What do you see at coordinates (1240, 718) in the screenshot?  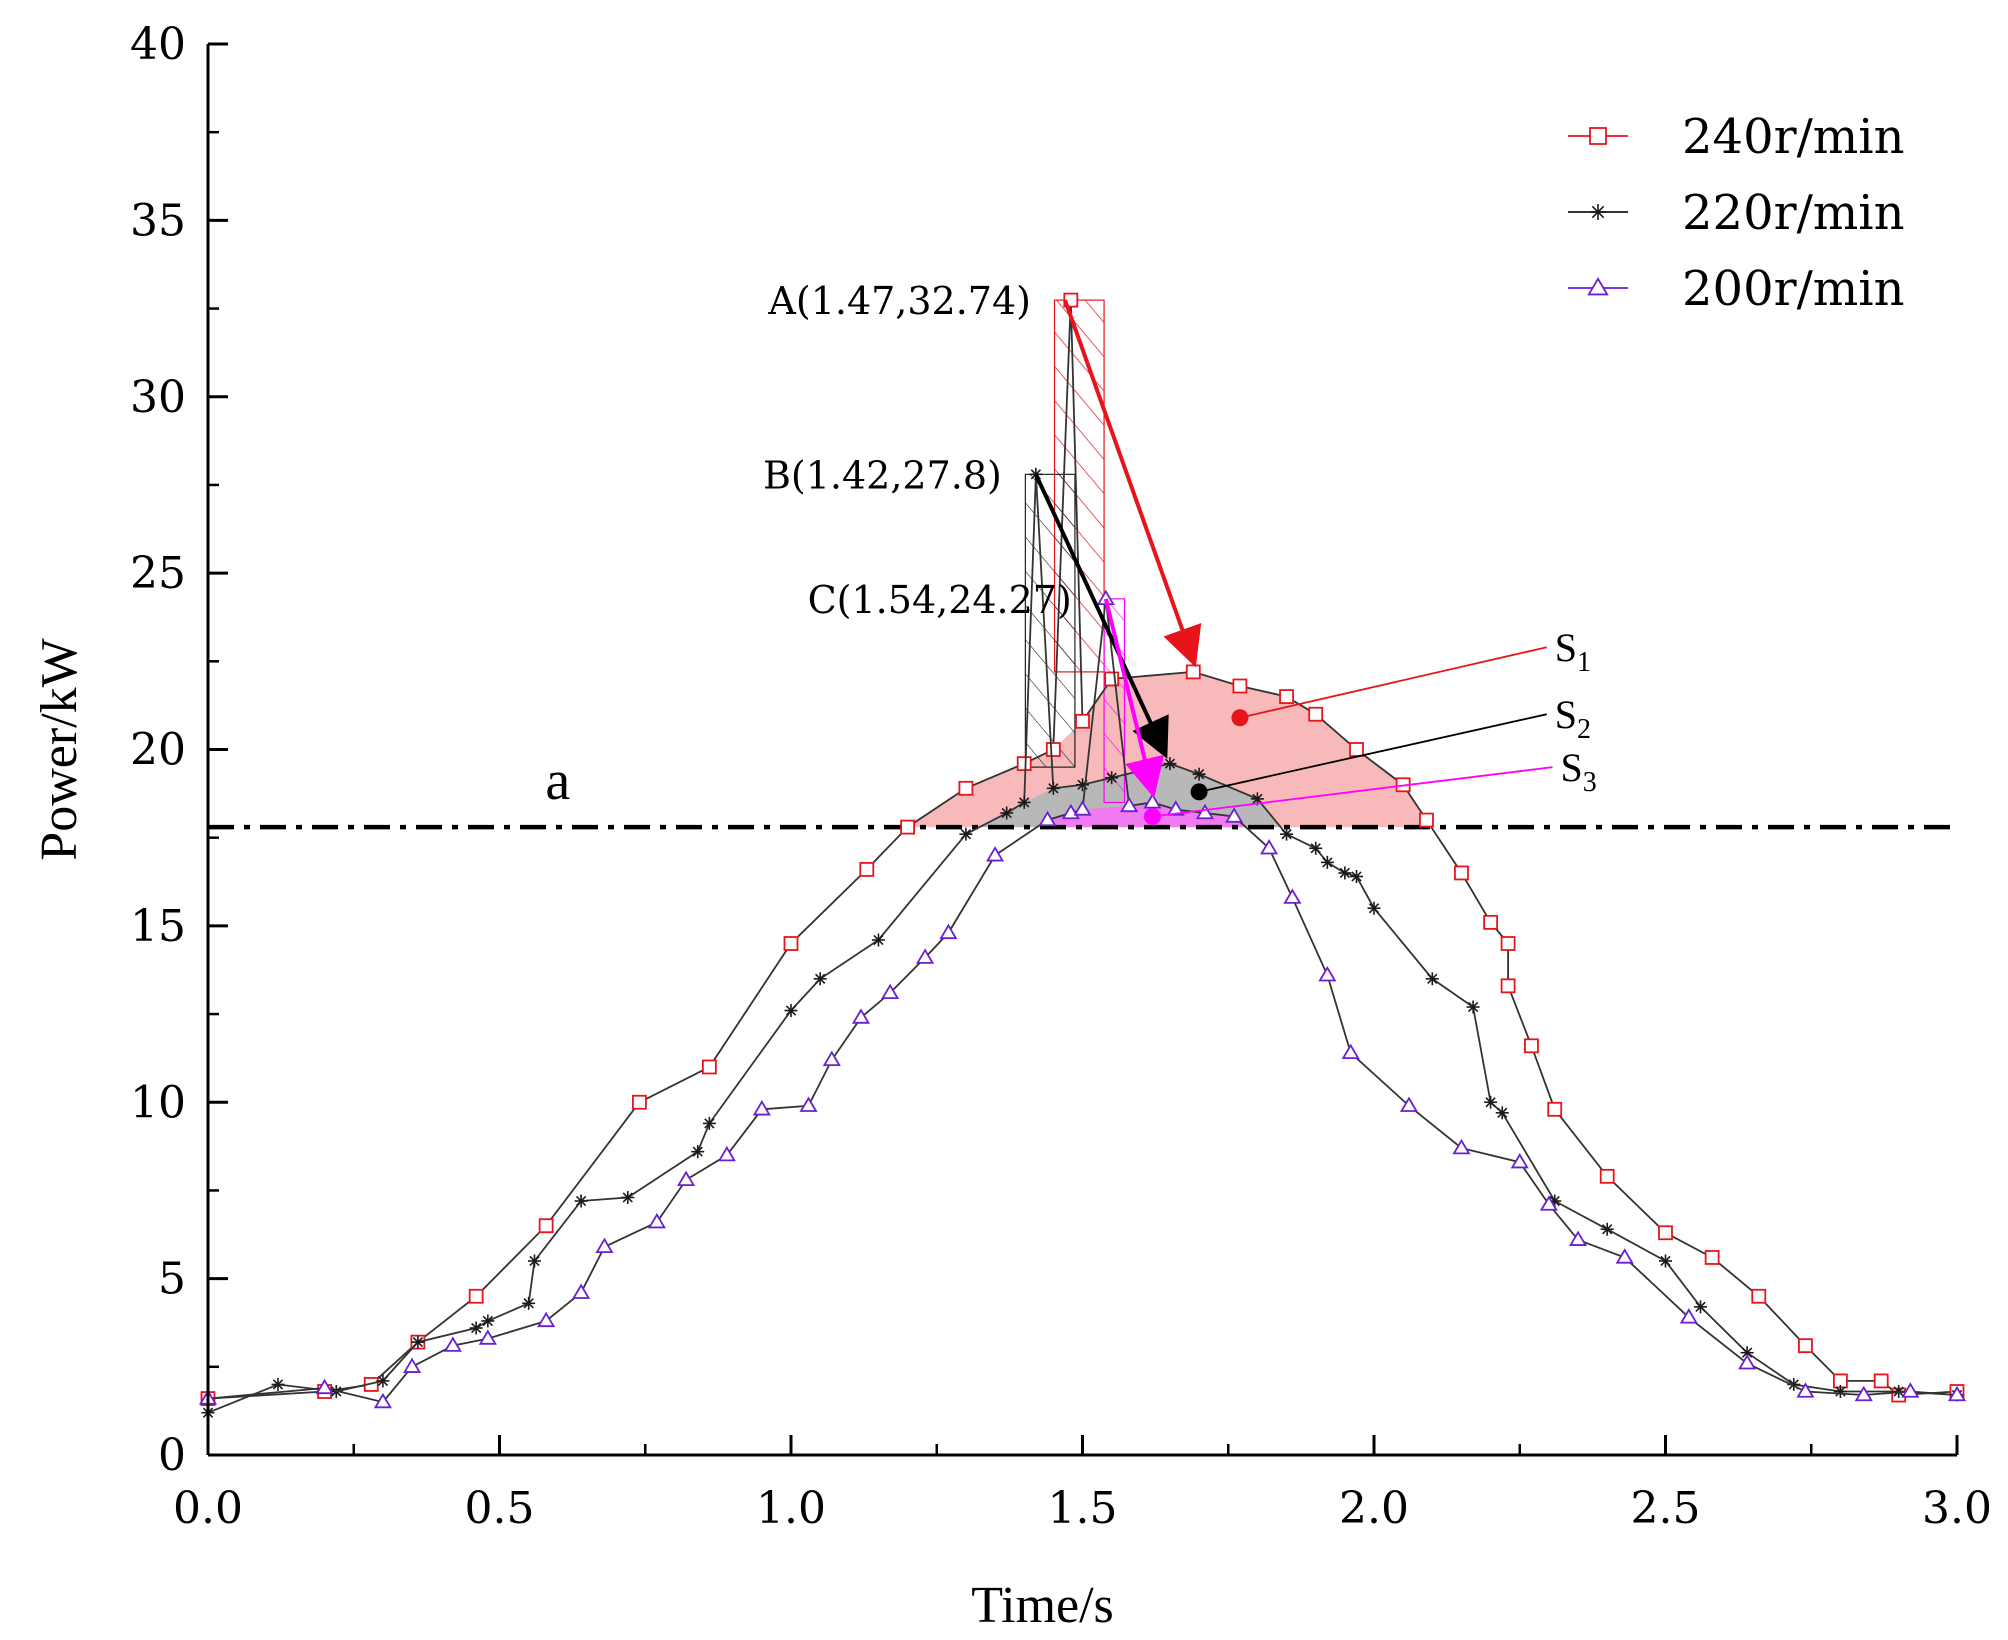 I see `region-dot-s1` at bounding box center [1240, 718].